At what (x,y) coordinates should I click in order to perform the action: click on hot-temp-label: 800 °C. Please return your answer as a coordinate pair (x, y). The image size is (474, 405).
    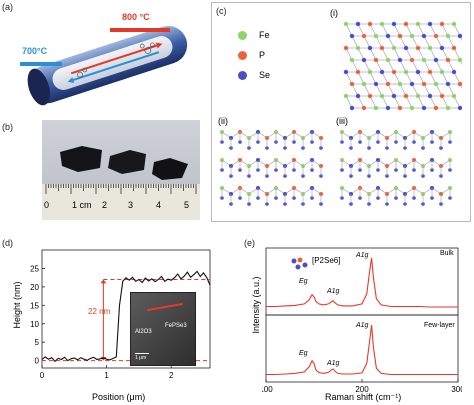
    Looking at the image, I should click on (136, 17).